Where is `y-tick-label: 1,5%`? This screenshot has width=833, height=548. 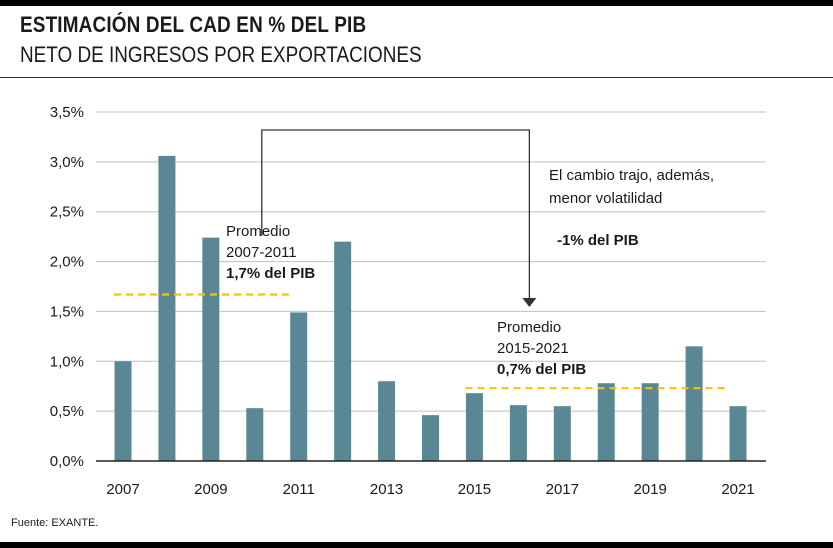 y-tick-label: 1,5% is located at coordinates (67, 311).